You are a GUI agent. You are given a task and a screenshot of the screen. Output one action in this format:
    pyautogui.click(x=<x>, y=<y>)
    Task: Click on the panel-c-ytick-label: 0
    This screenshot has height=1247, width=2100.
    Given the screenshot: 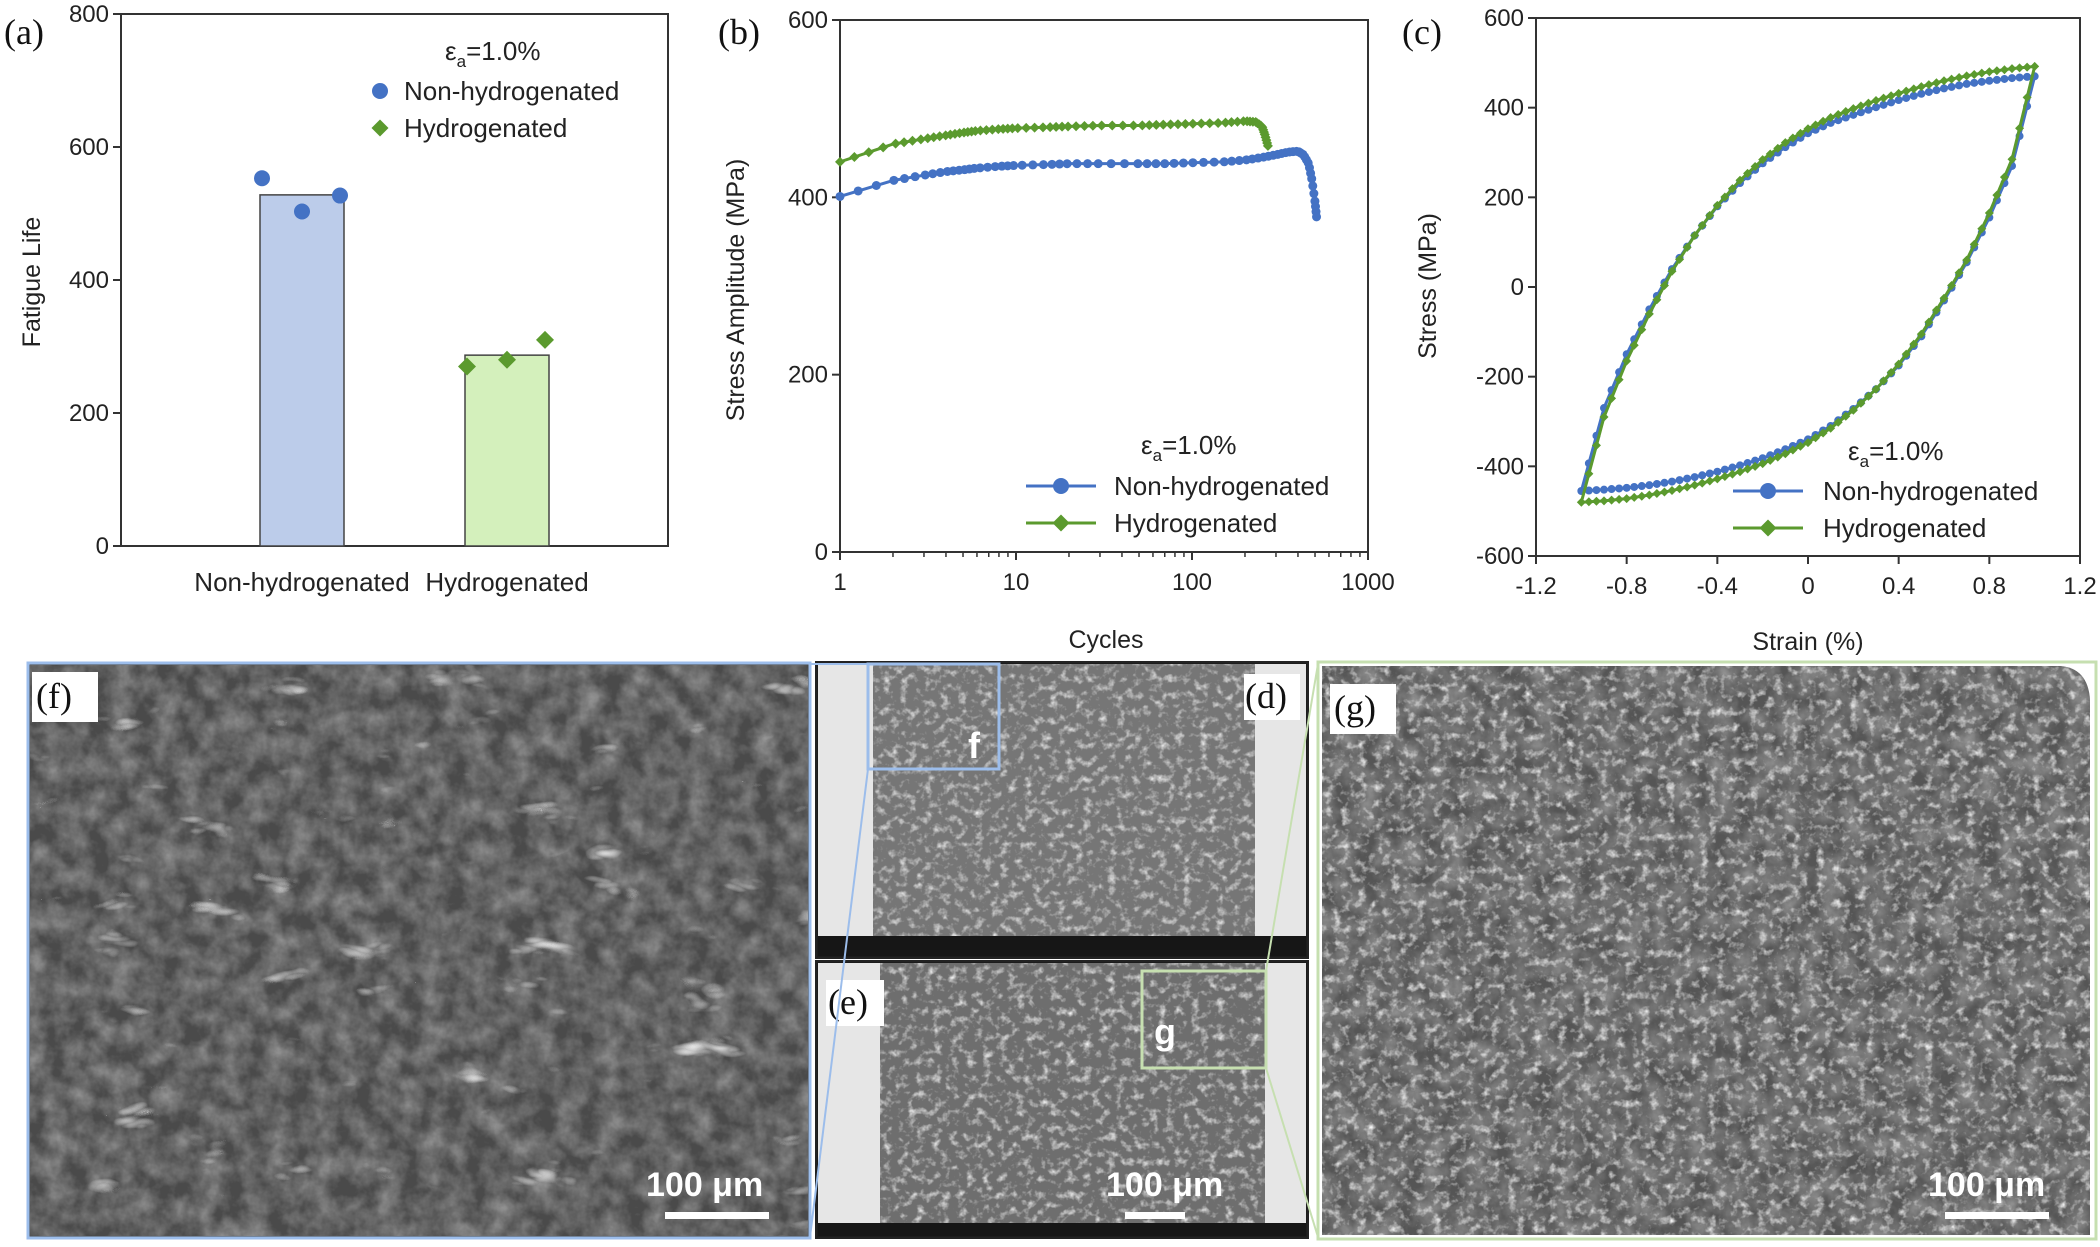 What is the action you would take?
    pyautogui.click(x=1517, y=287)
    